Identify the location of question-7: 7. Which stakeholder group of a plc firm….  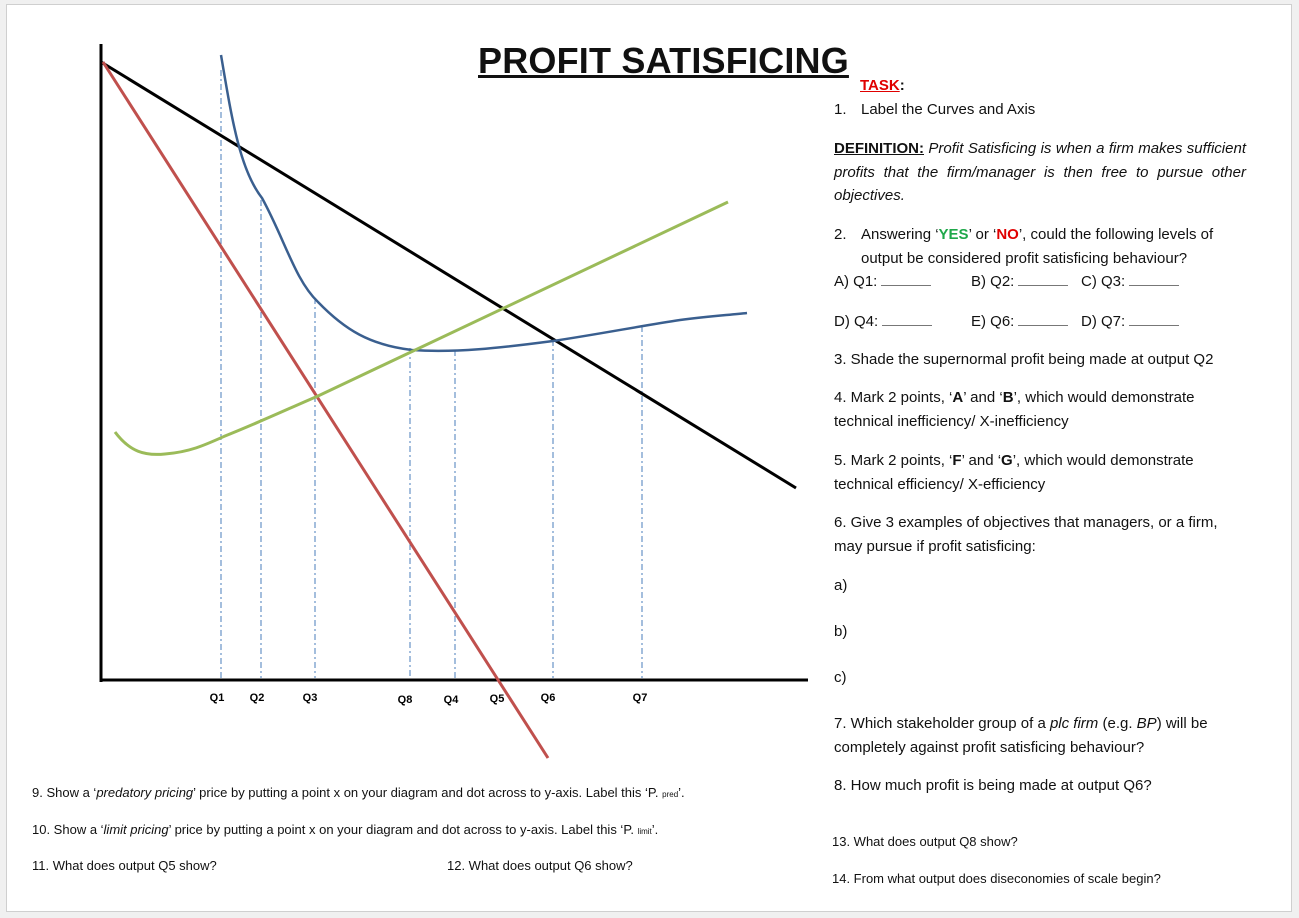
(1034, 735).